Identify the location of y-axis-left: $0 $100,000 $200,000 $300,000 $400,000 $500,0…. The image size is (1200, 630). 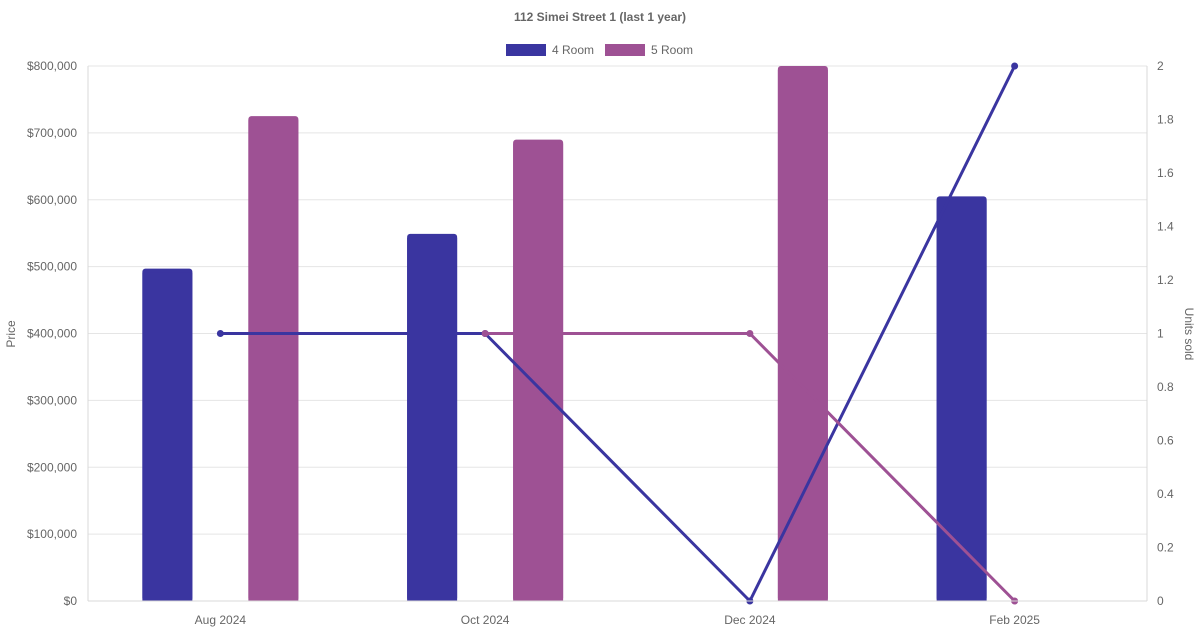
(58, 333).